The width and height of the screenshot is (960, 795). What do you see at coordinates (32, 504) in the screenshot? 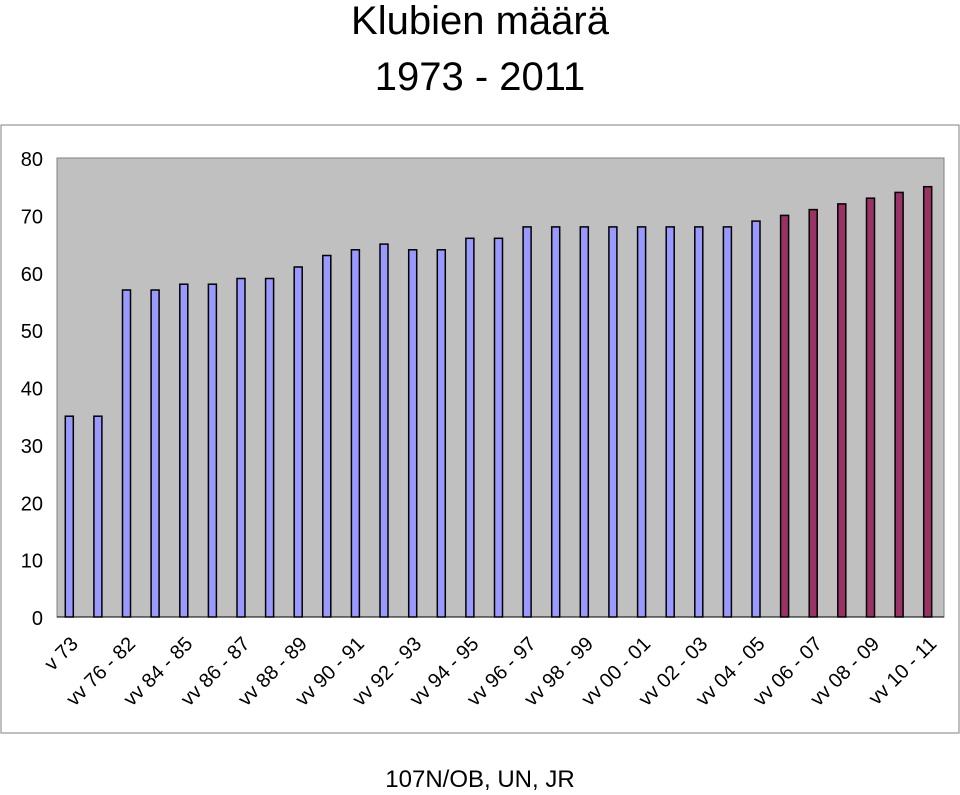
I see `y-tick-label: 20` at bounding box center [32, 504].